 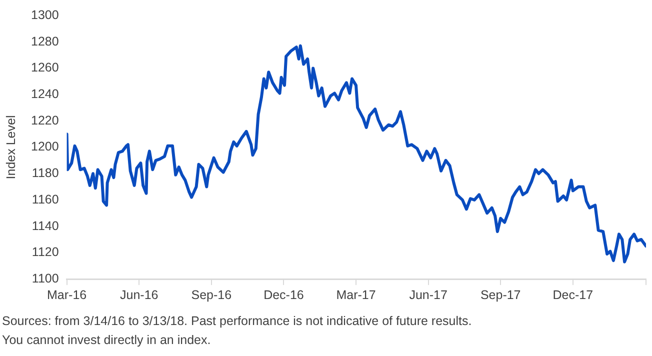 What do you see at coordinates (44, 147) in the screenshot?
I see `y-tick-label: 1200` at bounding box center [44, 147].